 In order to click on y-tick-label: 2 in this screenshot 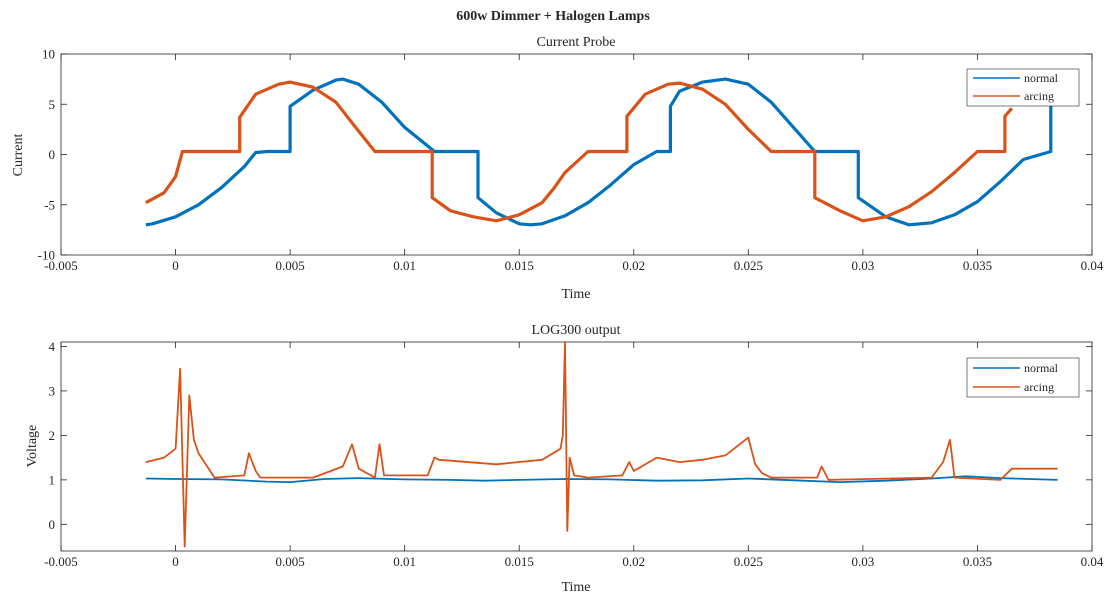, I will do `click(52, 435)`.